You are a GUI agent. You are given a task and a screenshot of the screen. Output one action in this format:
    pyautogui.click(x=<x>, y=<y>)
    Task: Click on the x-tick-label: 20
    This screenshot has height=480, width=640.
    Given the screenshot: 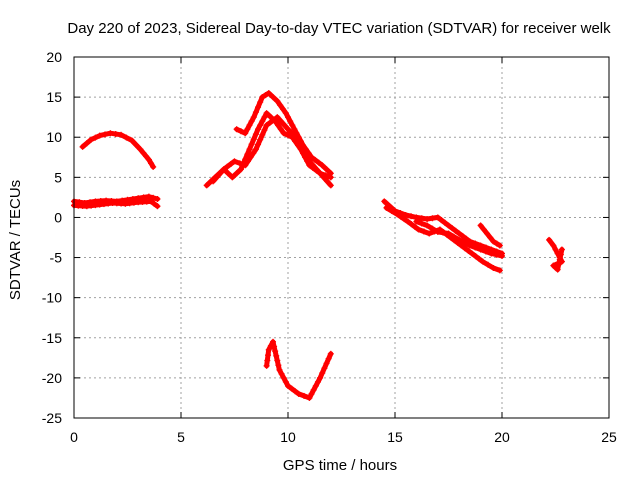 What is the action you would take?
    pyautogui.click(x=502, y=437)
    